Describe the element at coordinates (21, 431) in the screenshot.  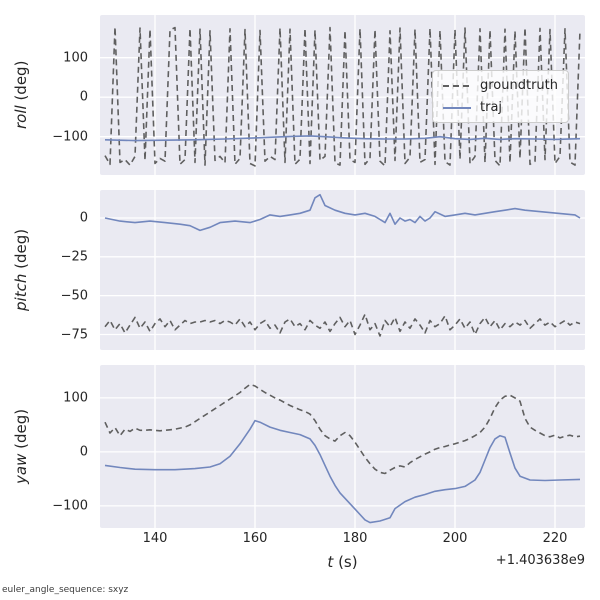
I see `yaw-ylabel-unit: (deg)` at that location.